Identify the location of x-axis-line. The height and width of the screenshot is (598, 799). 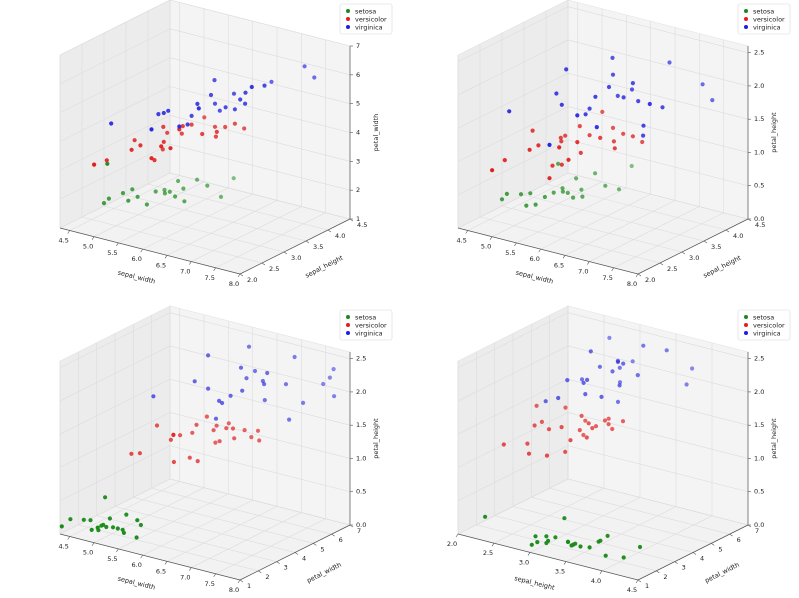
(150, 557).